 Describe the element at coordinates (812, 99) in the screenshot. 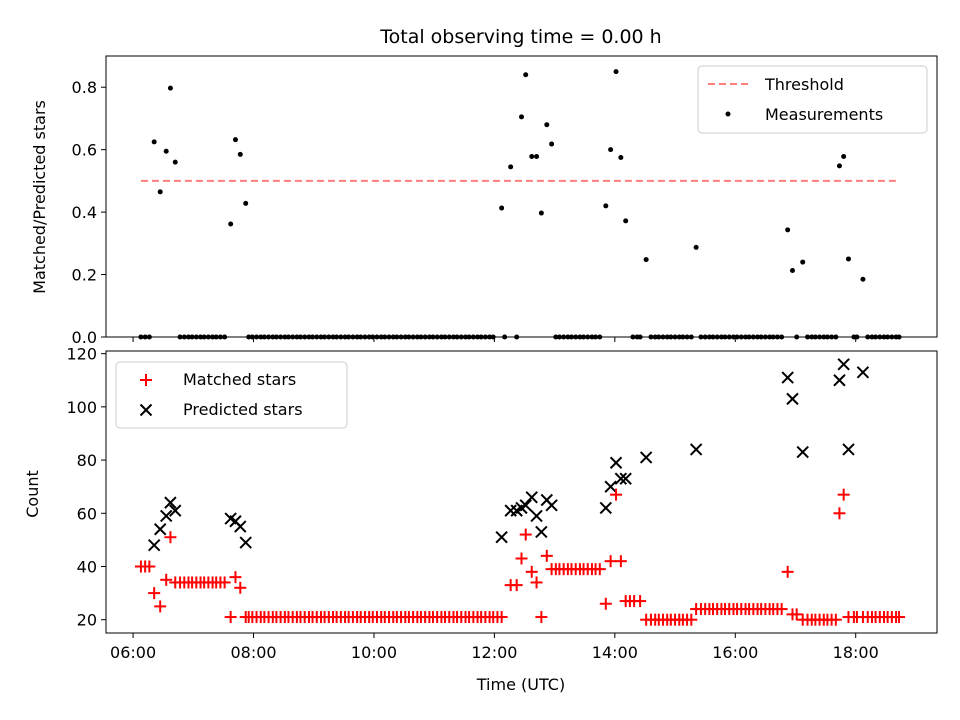

I see `top-legend-box` at that location.